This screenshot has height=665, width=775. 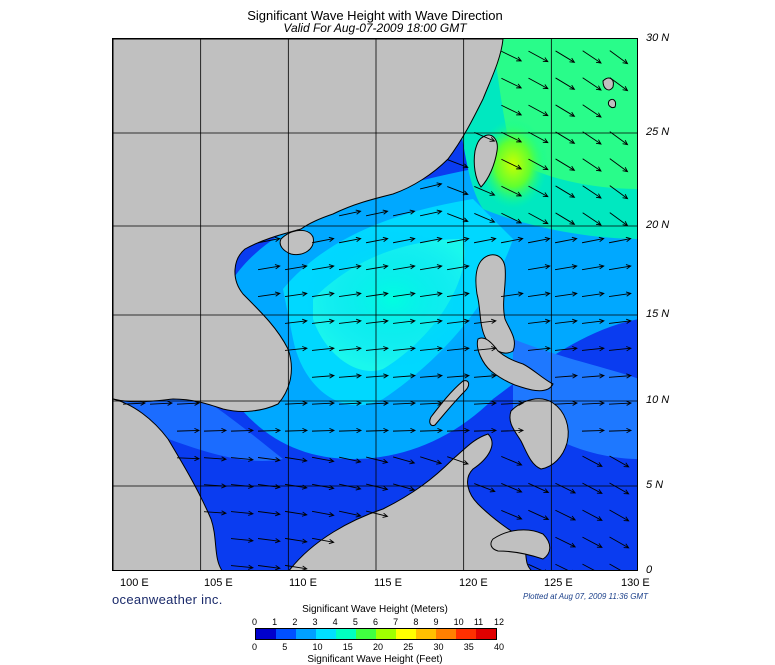 I want to click on colorbar-title-feet: Significant Wave Height (Feet), so click(x=375, y=659).